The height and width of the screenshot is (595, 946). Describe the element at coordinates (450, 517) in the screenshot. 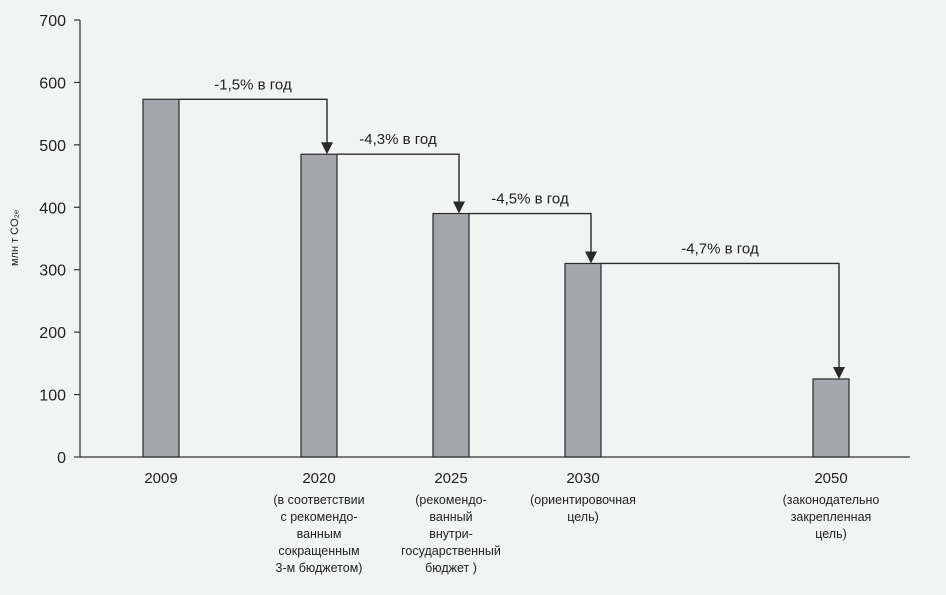

I see `x-sublabel-line: ванный` at that location.